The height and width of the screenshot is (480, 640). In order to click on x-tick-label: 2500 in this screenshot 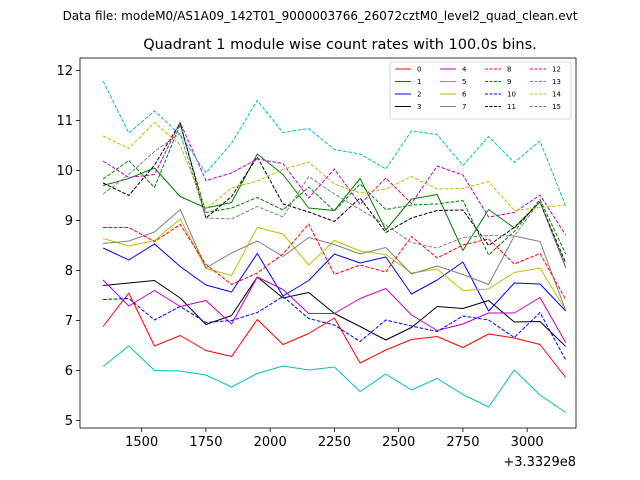, I will do `click(398, 442)`.